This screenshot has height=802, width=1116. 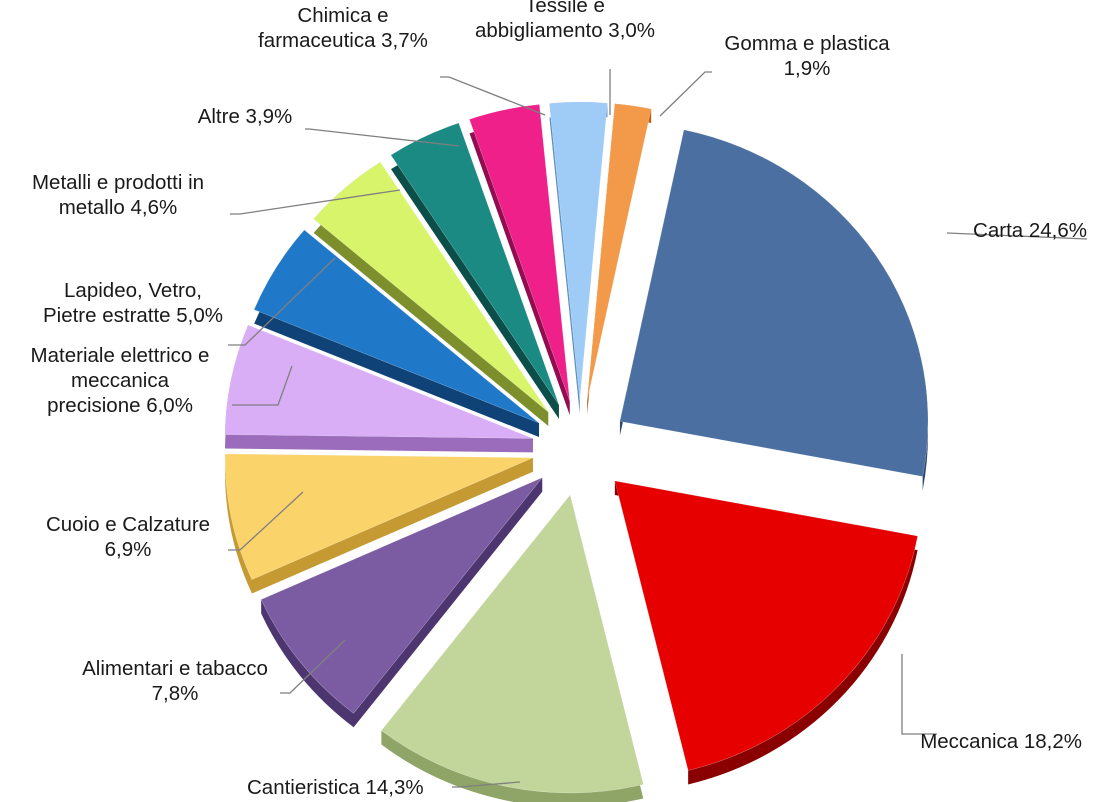 I want to click on data-label-line: abbigliamento 3,0%, so click(x=565, y=30).